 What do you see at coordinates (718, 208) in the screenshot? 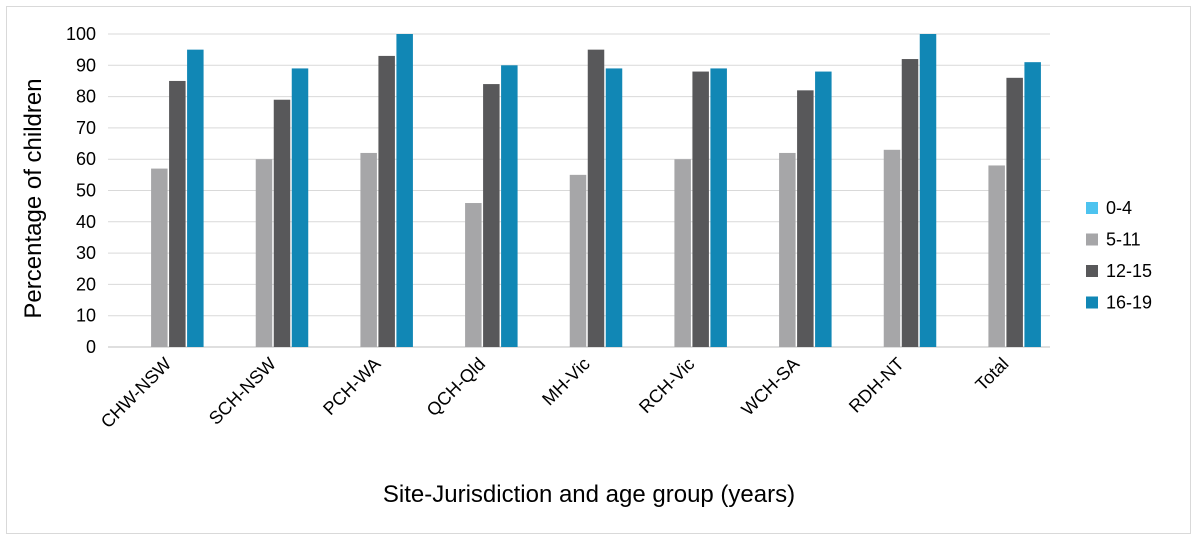
I see `bar-16-19-RCH-Vic` at bounding box center [718, 208].